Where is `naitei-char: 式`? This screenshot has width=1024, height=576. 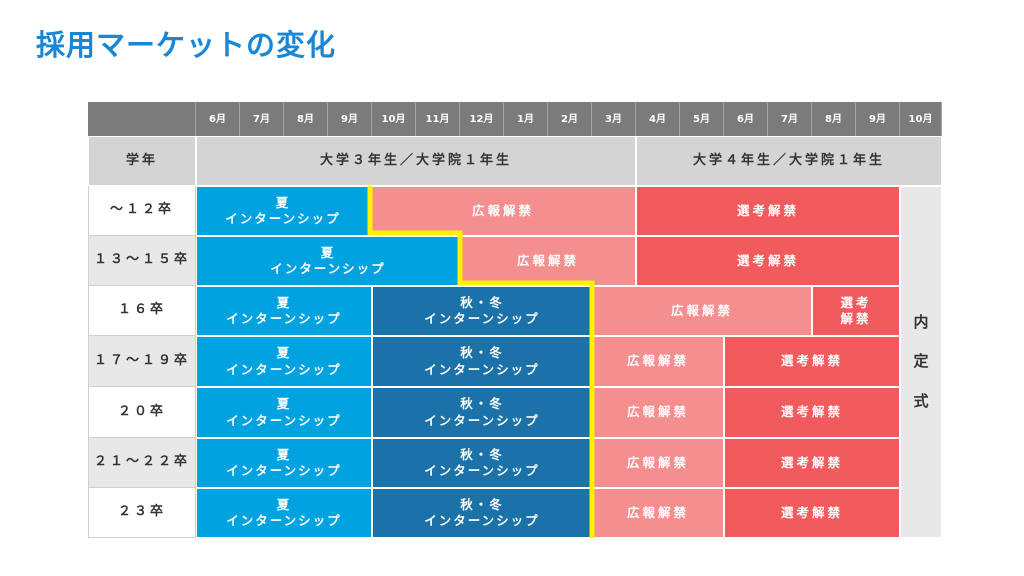
naitei-char: 式 is located at coordinates (921, 400).